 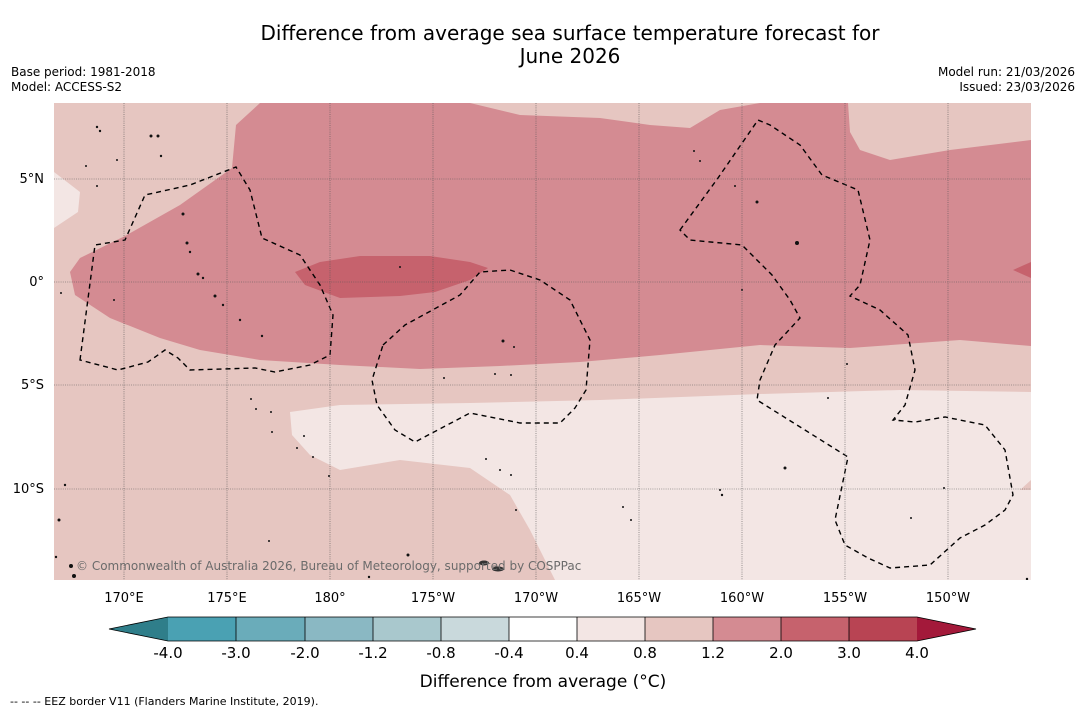 I want to click on colorbar-label: 0.4, so click(x=577, y=653).